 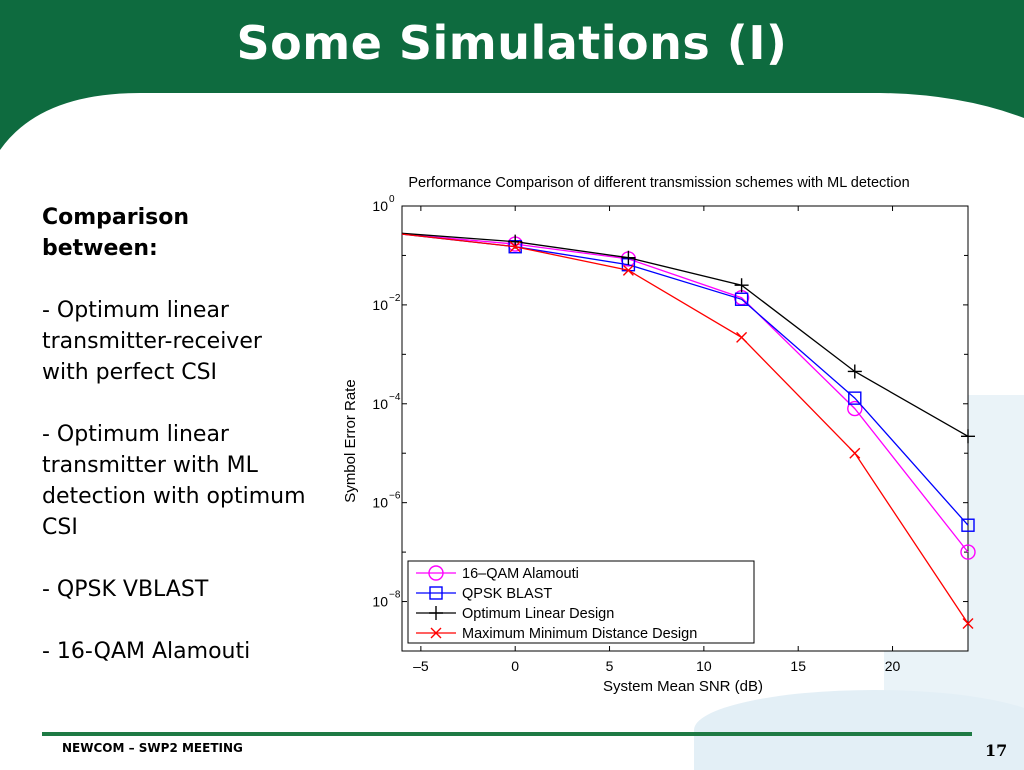 What do you see at coordinates (125, 589) in the screenshot?
I see `comparison-item-qpsk-vblast: - QPSK VBLAST` at bounding box center [125, 589].